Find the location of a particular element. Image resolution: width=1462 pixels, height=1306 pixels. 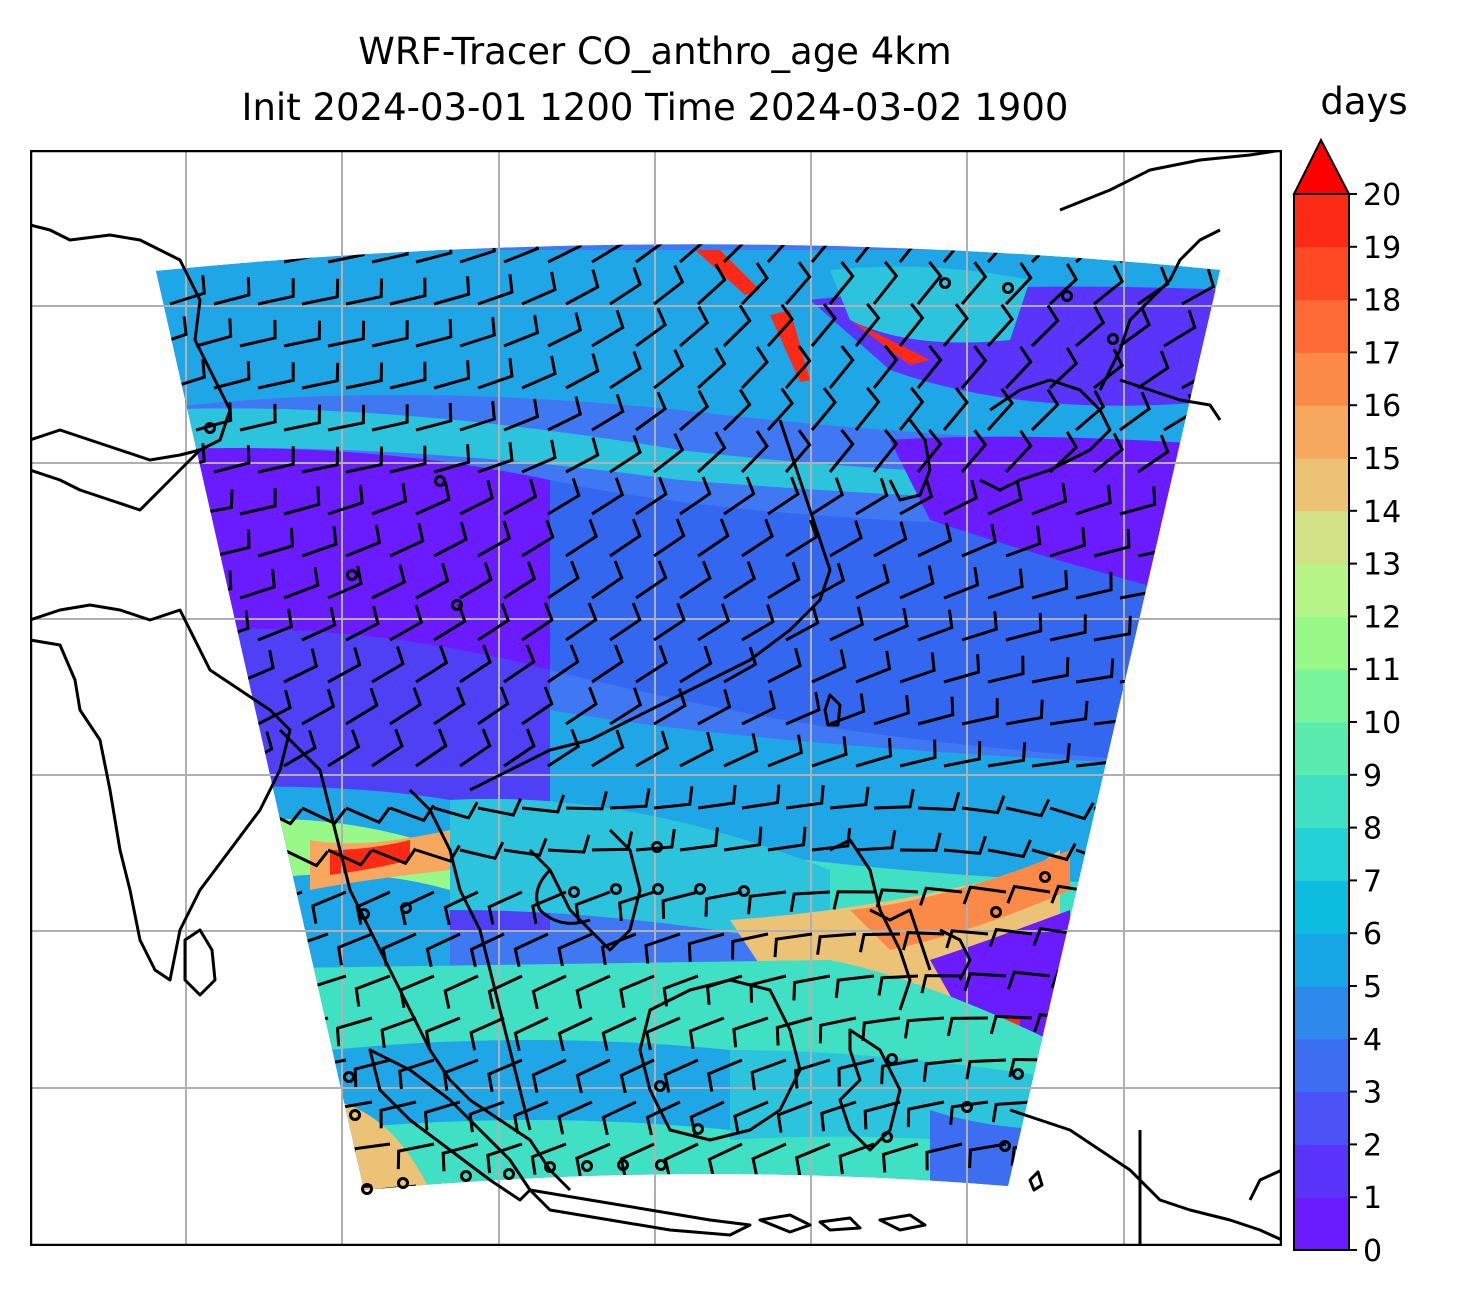

colorbar-tick-label: 15 is located at coordinates (1382, 459).